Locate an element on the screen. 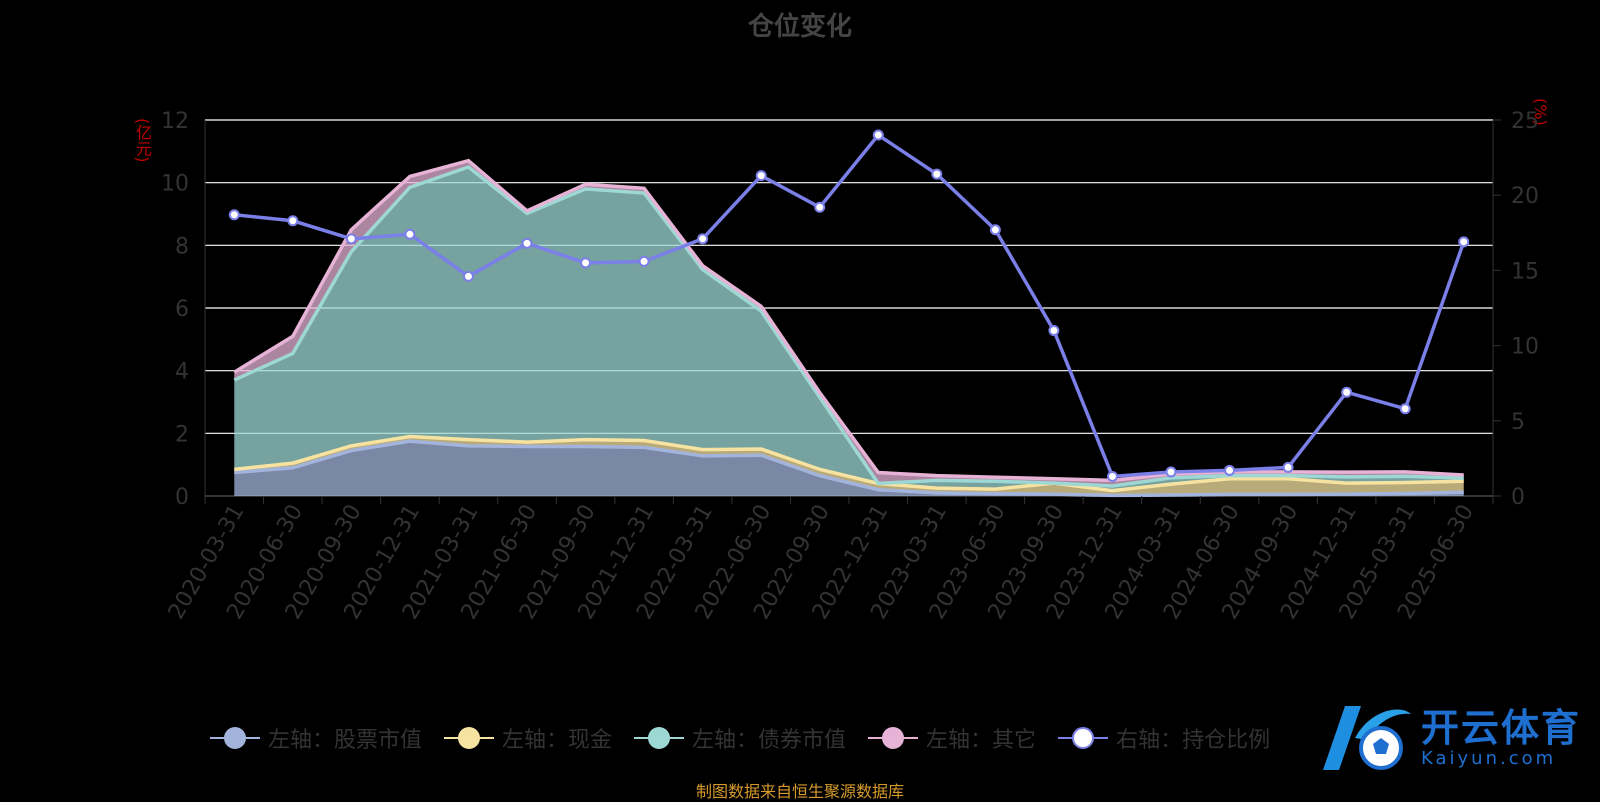  left-tick-label: 0 is located at coordinates (182, 497).